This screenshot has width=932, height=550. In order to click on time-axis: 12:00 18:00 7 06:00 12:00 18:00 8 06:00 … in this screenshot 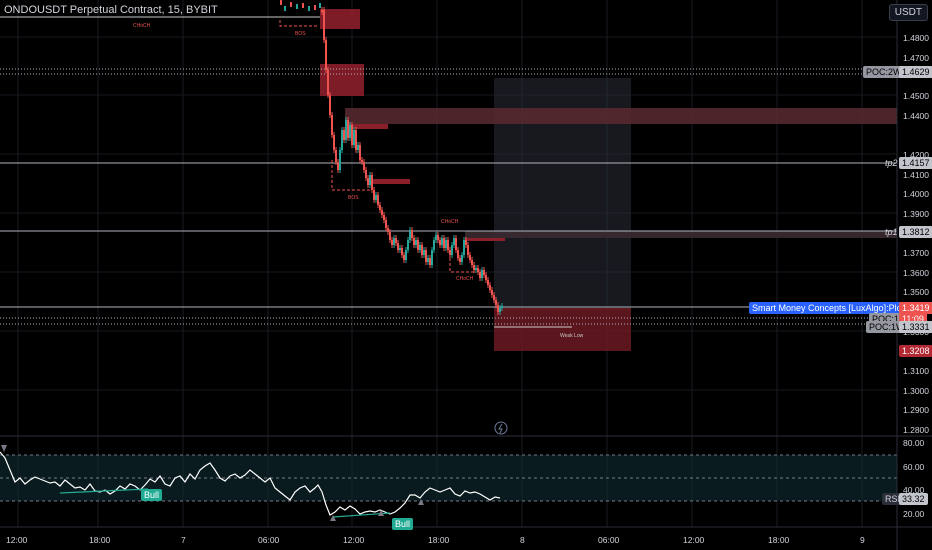, I will do `click(448, 542)`.